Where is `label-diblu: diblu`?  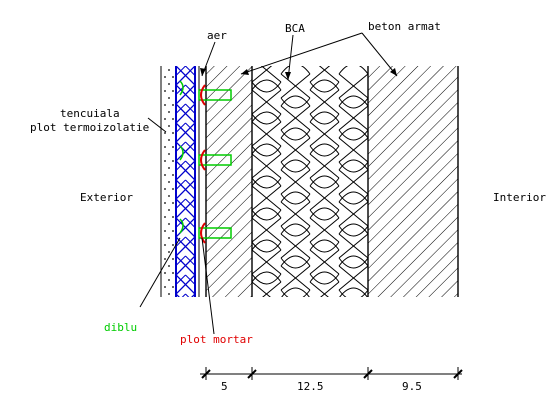 label-diblu: diblu is located at coordinates (120, 327).